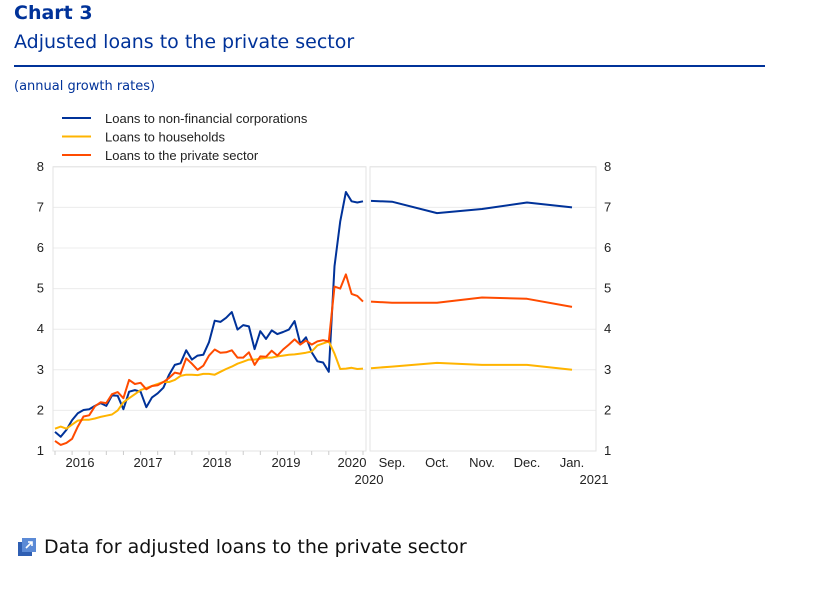  Describe the element at coordinates (40, 166) in the screenshot. I see `y-tick-label-left: 8` at that location.